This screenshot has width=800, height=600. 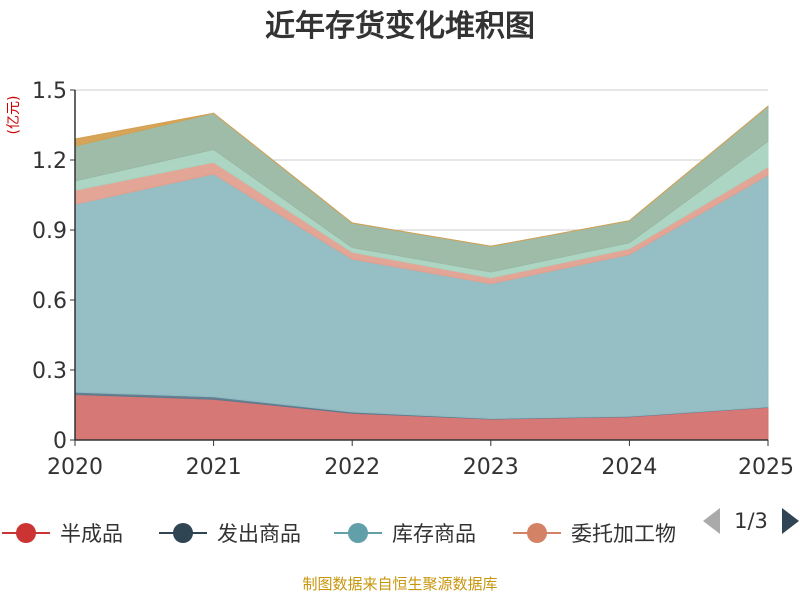 I want to click on legend-item: 发出商品, so click(x=230, y=534).